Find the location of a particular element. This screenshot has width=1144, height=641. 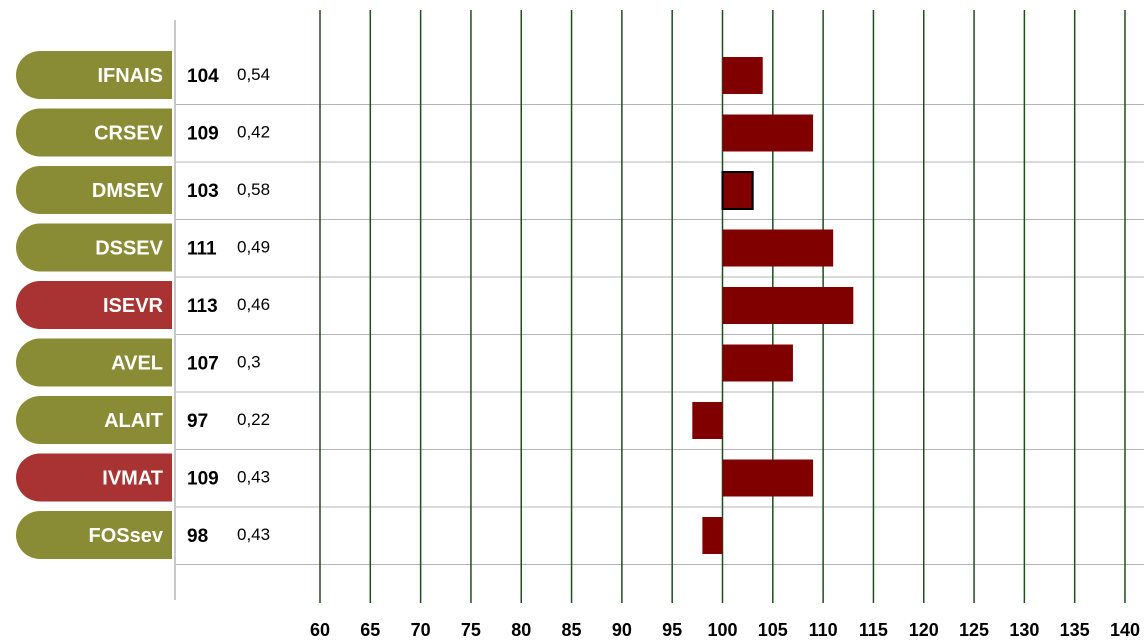

row-reliability: 0,46 is located at coordinates (253, 304).